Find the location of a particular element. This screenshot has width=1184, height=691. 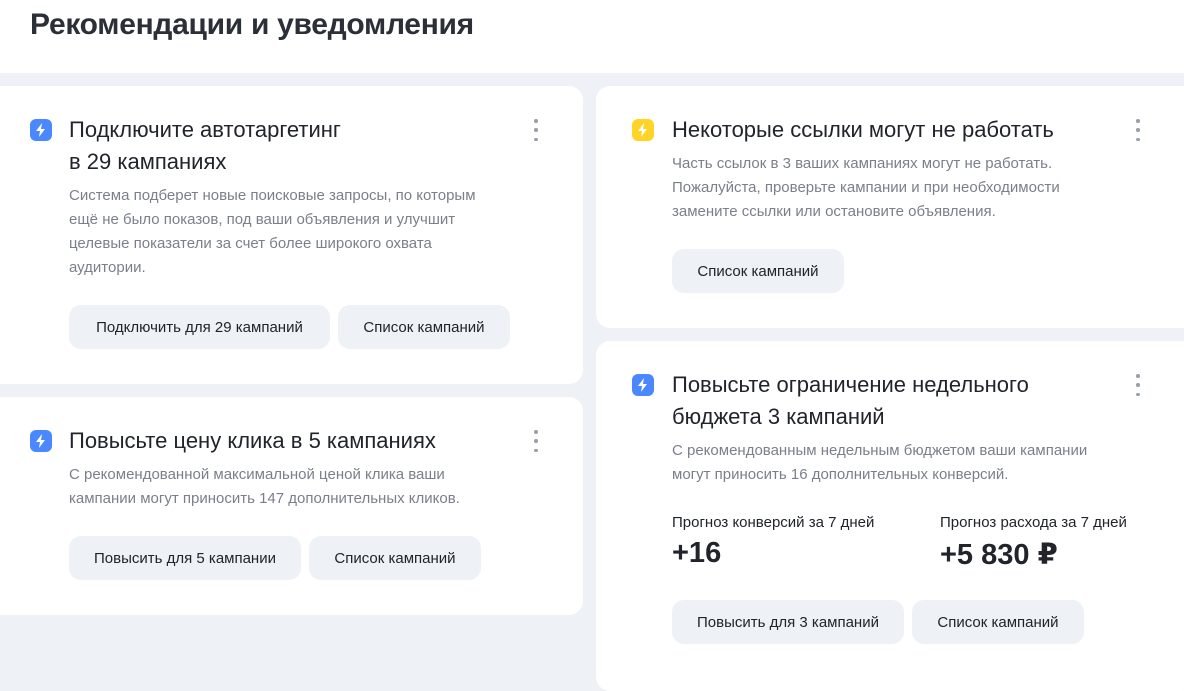

card-title-line: в 29 кампаниях is located at coordinates (148, 161).